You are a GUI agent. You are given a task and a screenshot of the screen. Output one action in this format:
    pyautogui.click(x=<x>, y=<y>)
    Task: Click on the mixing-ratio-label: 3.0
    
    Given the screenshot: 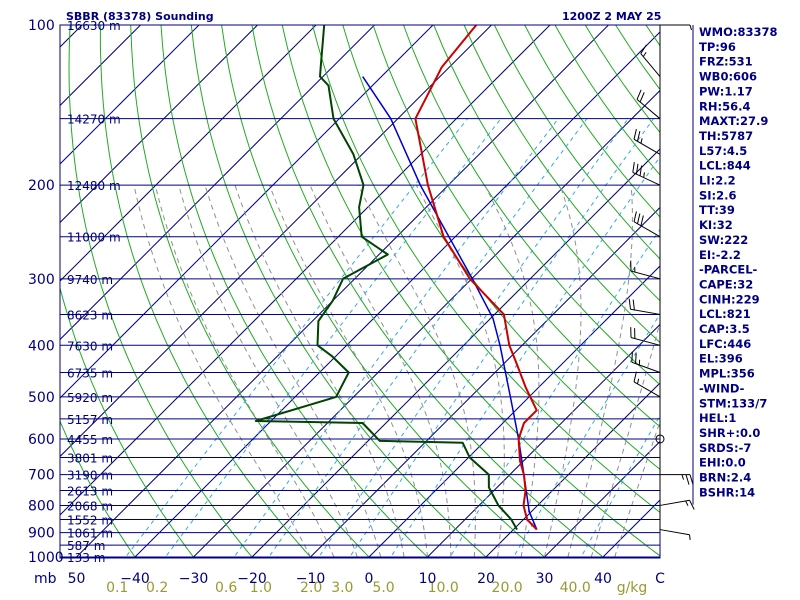 What is the action you would take?
    pyautogui.click(x=342, y=588)
    